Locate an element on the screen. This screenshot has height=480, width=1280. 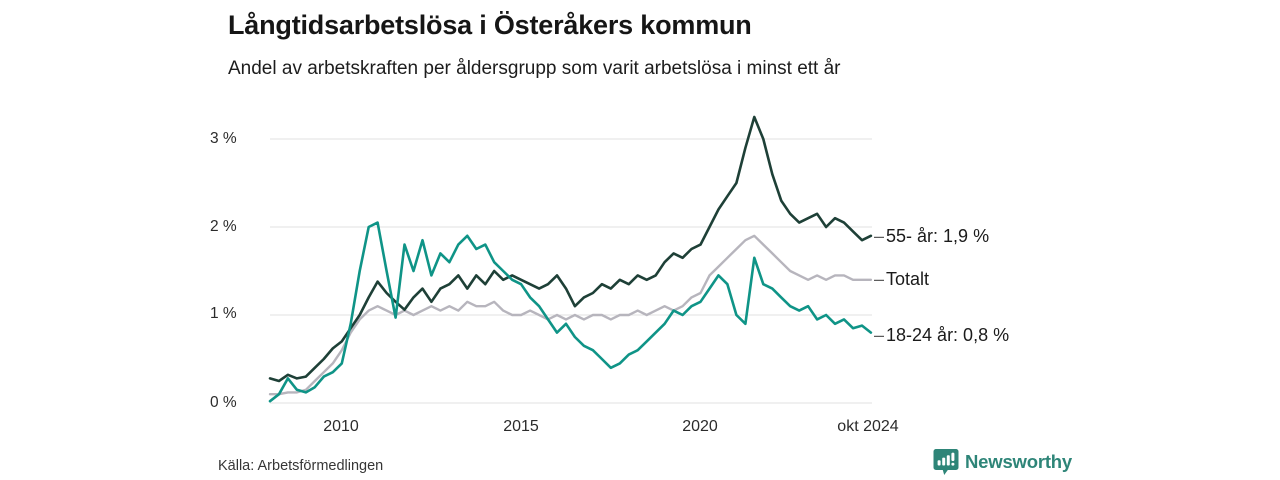
newsworthy-wordmark: Newsworthy is located at coordinates (1018, 461).